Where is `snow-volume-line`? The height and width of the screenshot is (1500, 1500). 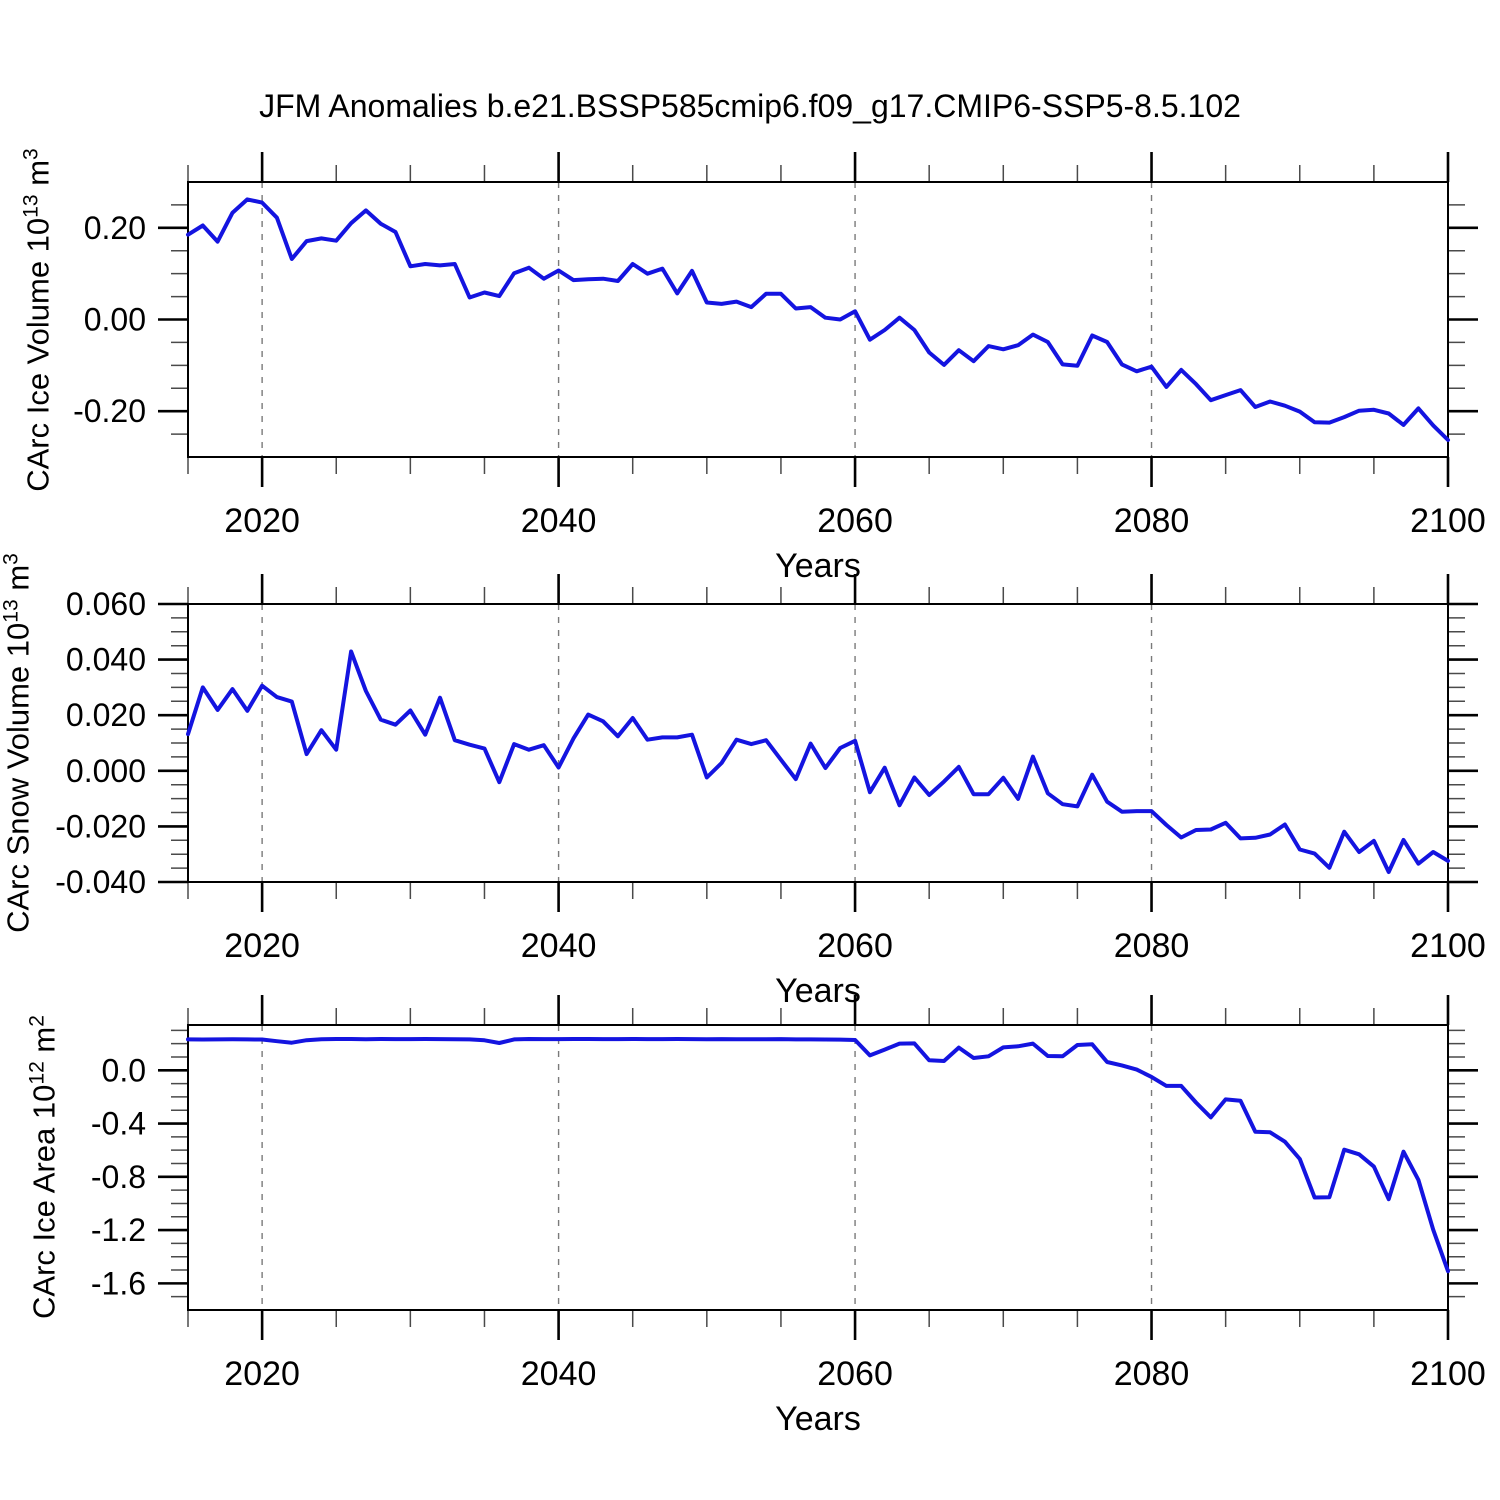 snow-volume-line is located at coordinates (818, 761).